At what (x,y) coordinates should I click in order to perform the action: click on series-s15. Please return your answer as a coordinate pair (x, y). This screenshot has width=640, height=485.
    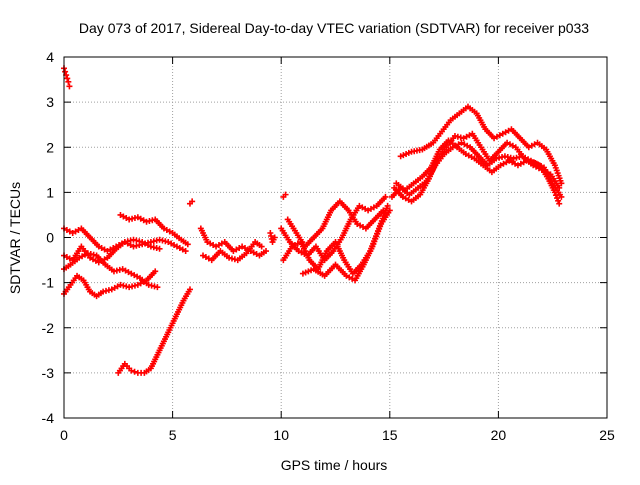
    Looking at the image, I should click on (335, 224).